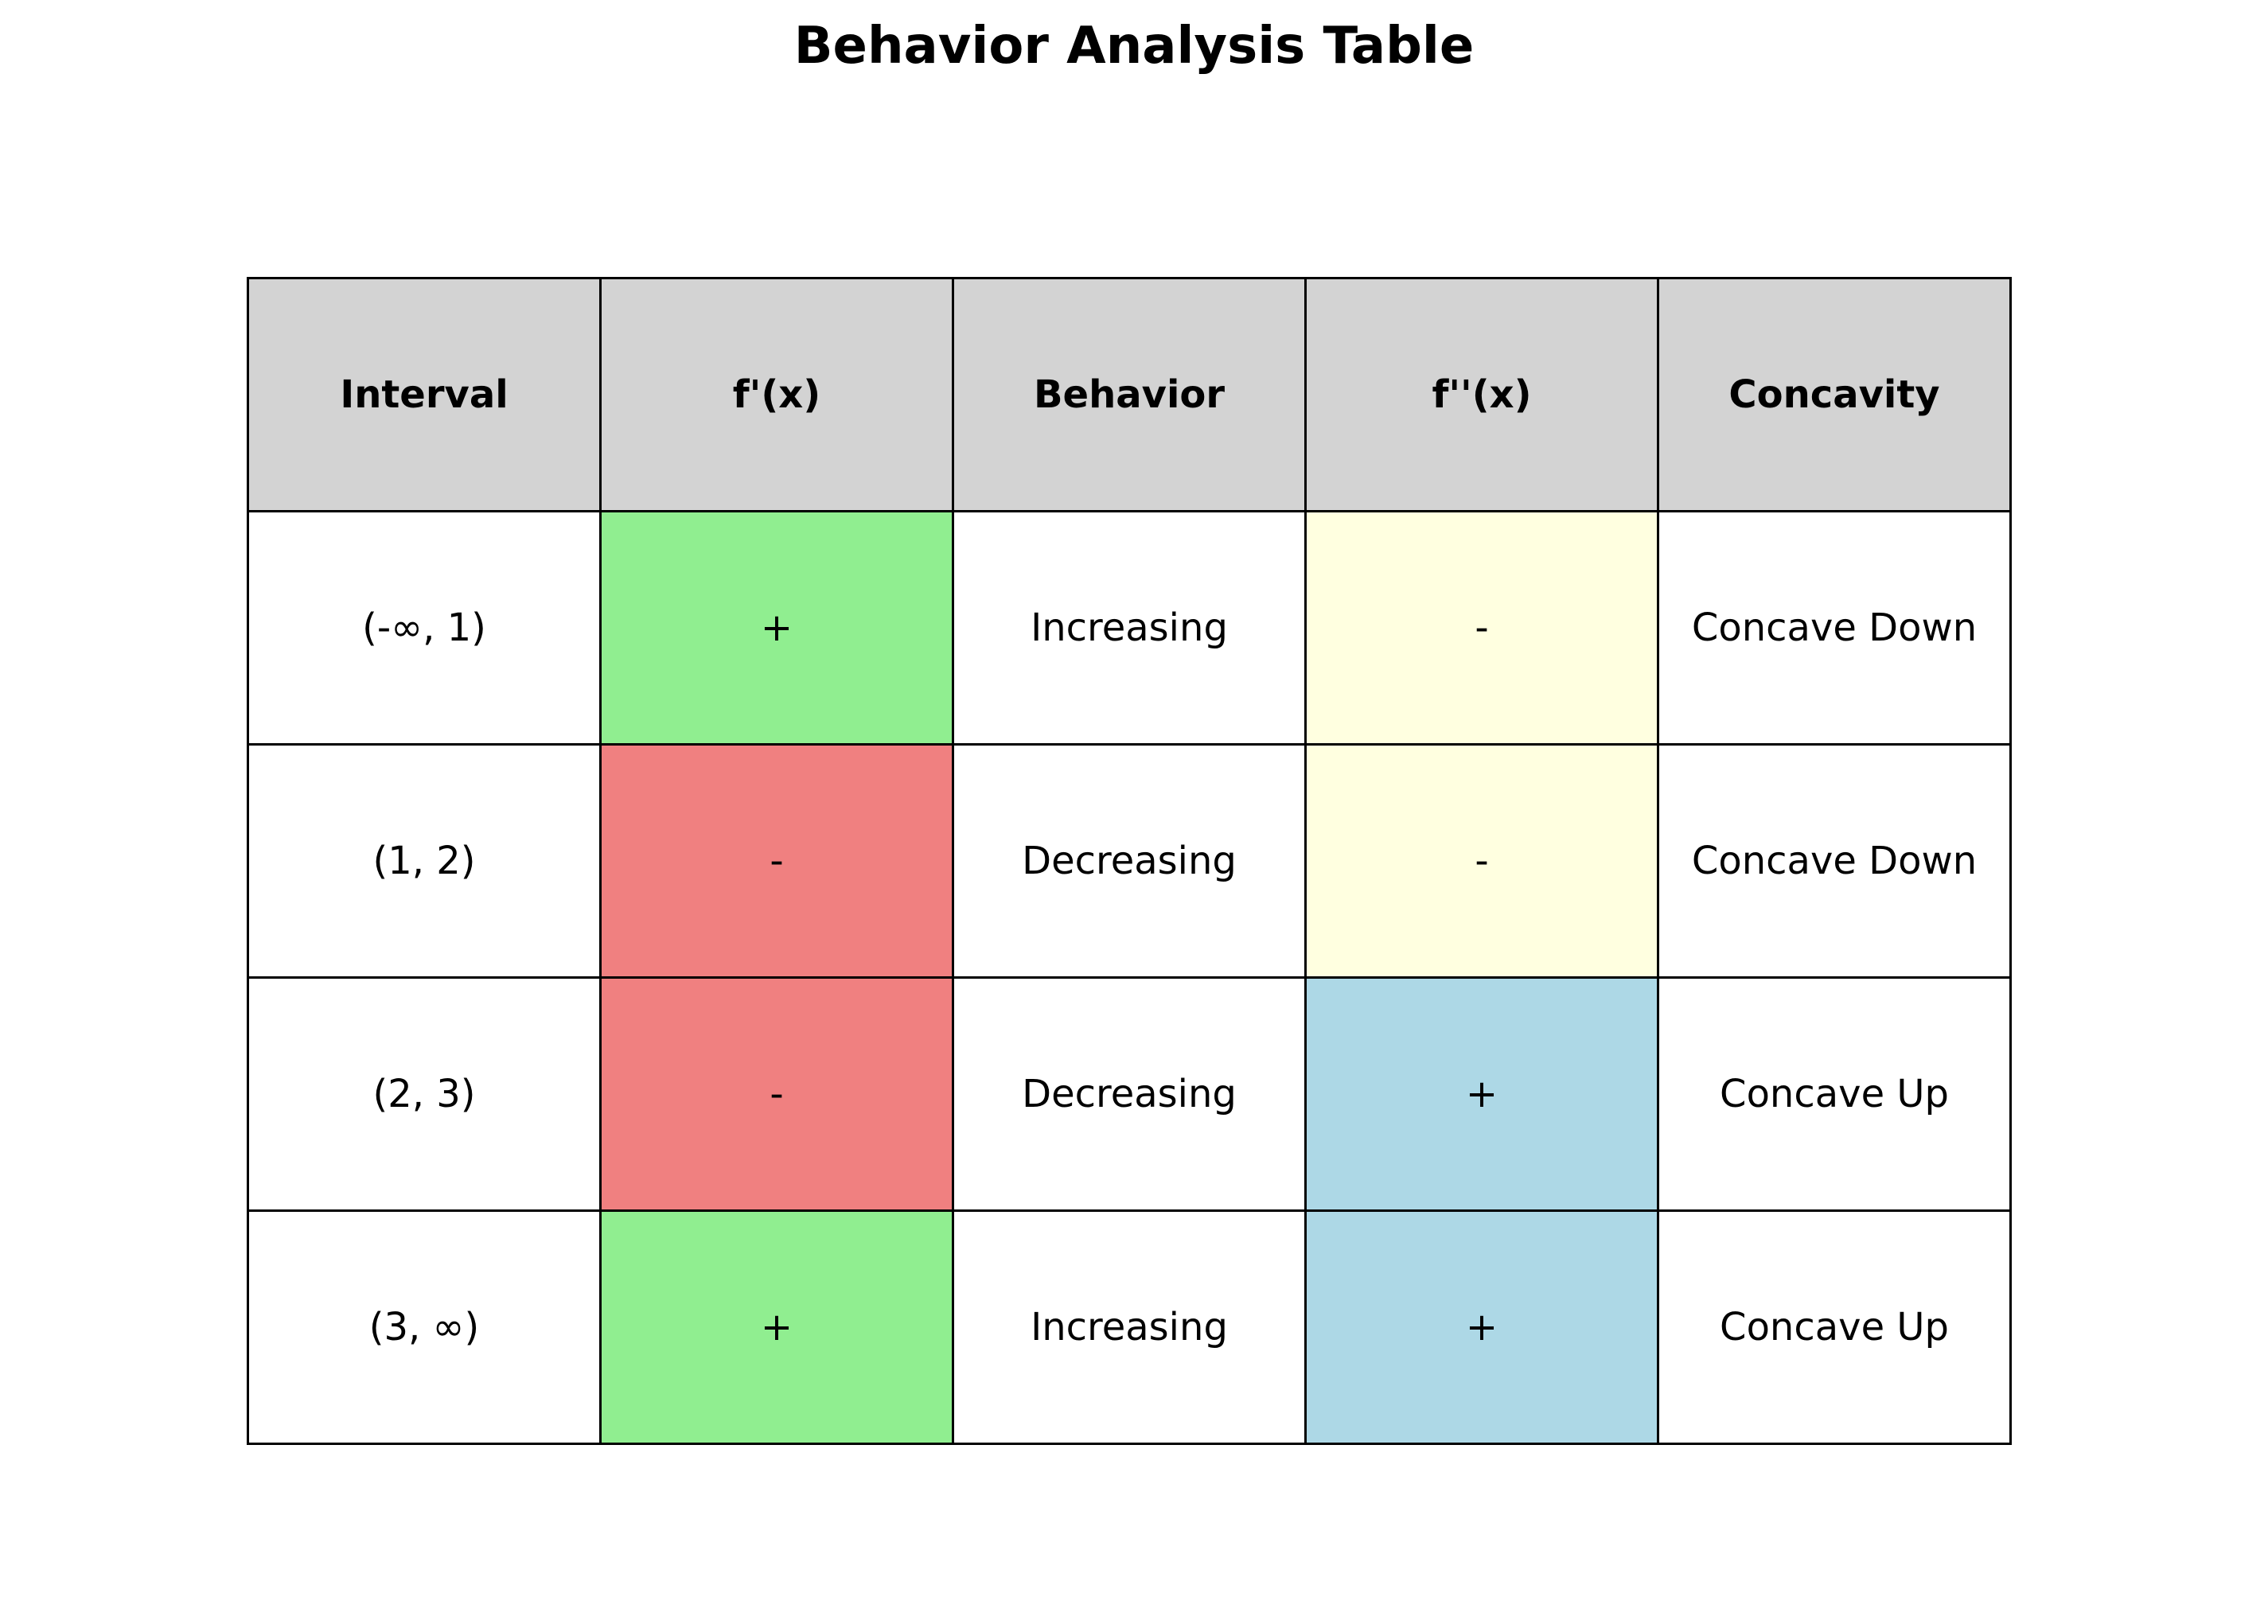 The width and height of the screenshot is (2268, 1624). I want to click on chart-title: Behavior Analysis Table, so click(1134, 46).